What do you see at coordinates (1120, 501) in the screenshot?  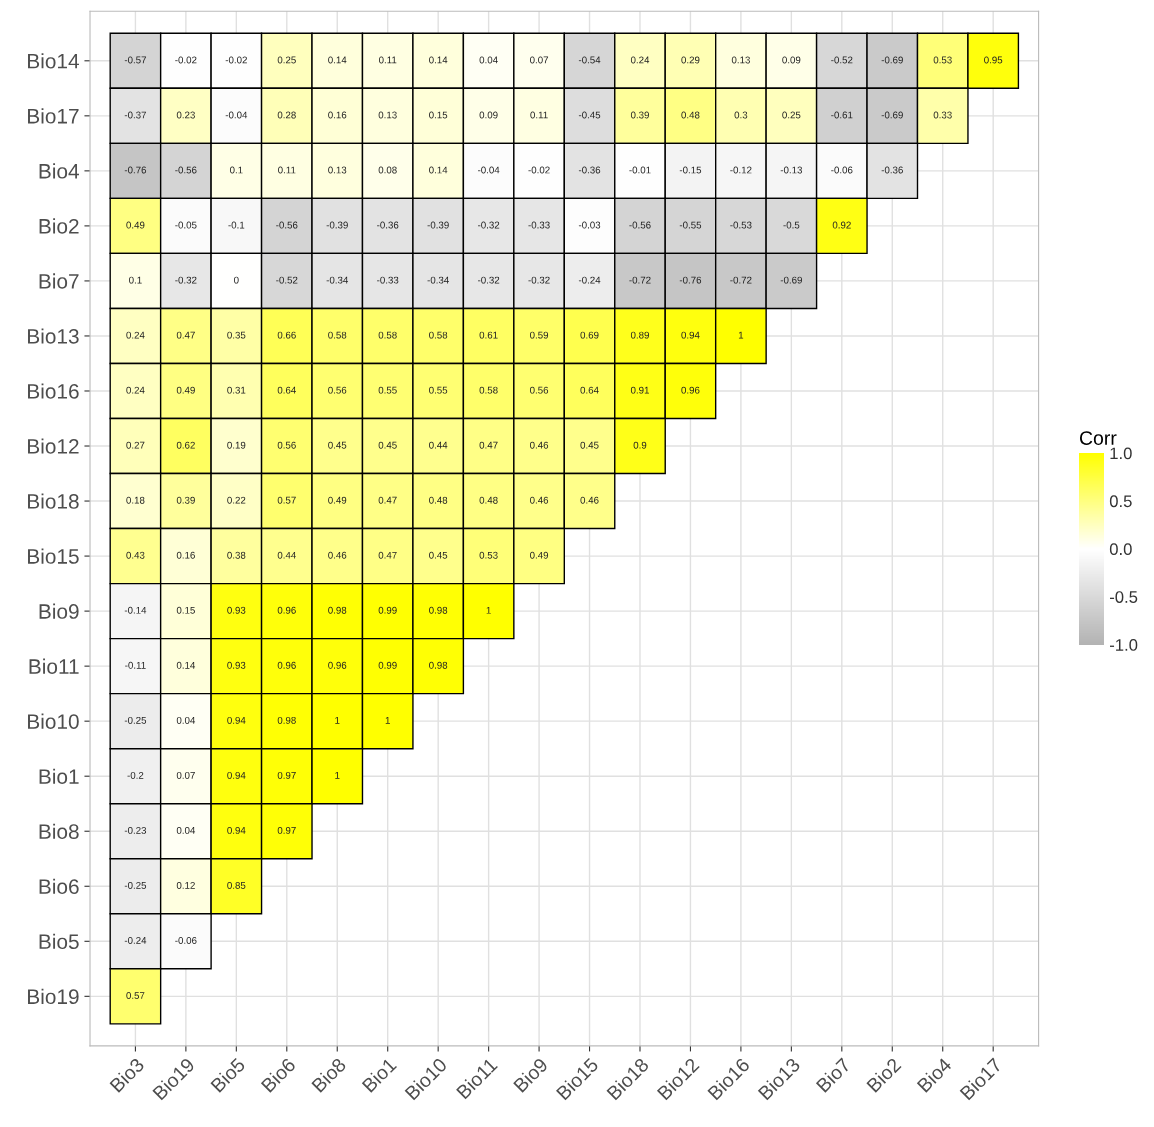 I see `color-bar-label: 0.5` at bounding box center [1120, 501].